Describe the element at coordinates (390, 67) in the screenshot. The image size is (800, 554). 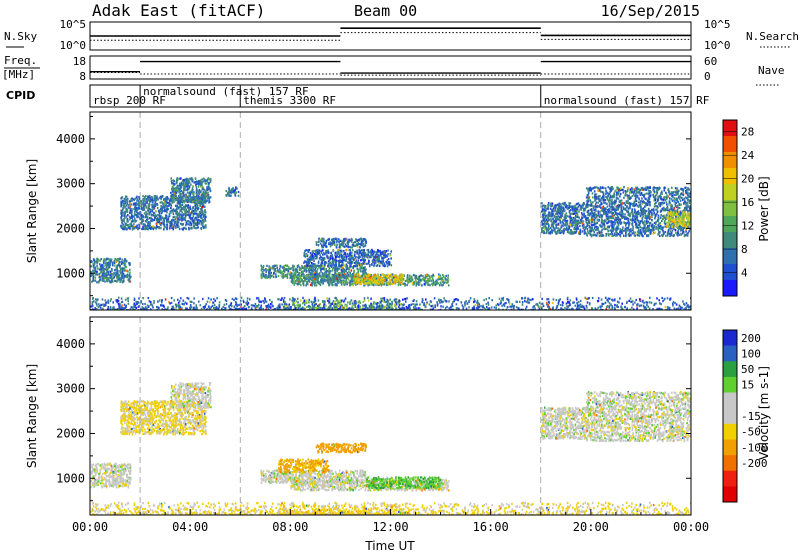
I see `frequency-panel-frame` at that location.